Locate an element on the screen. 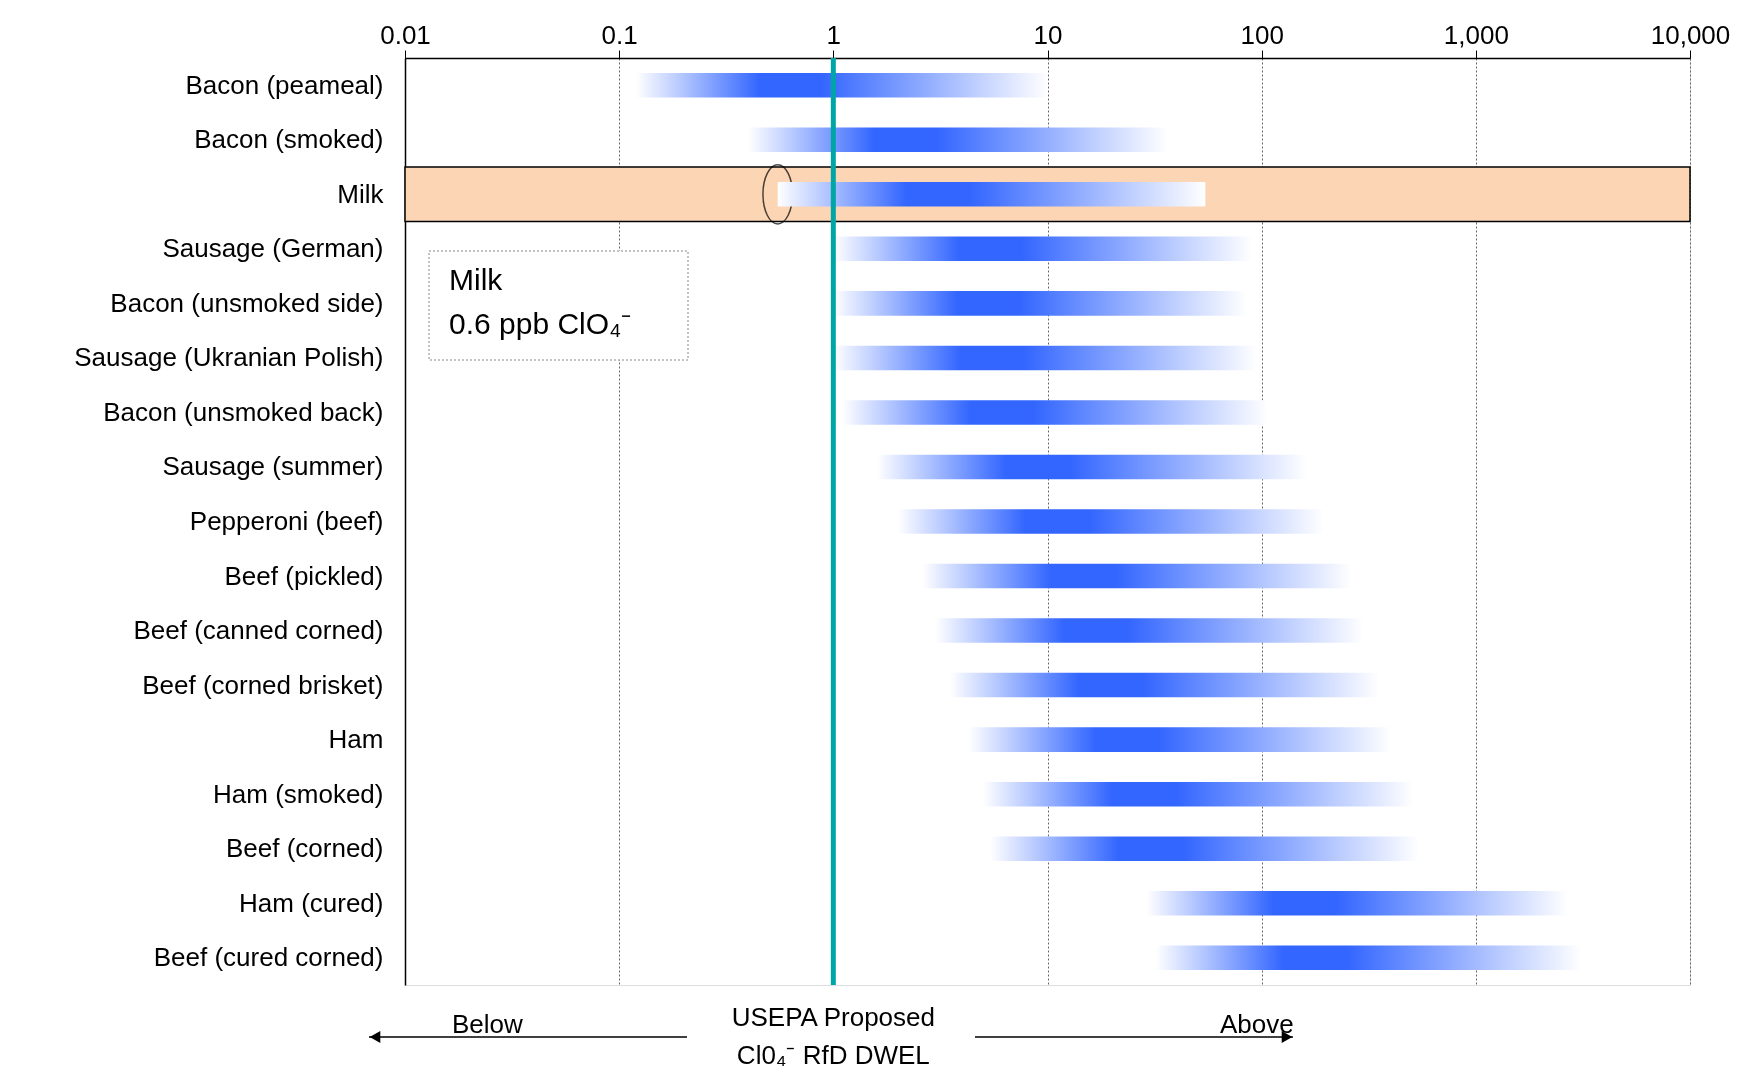  y-tick-label: Bacon (smoked) is located at coordinates (289, 139).